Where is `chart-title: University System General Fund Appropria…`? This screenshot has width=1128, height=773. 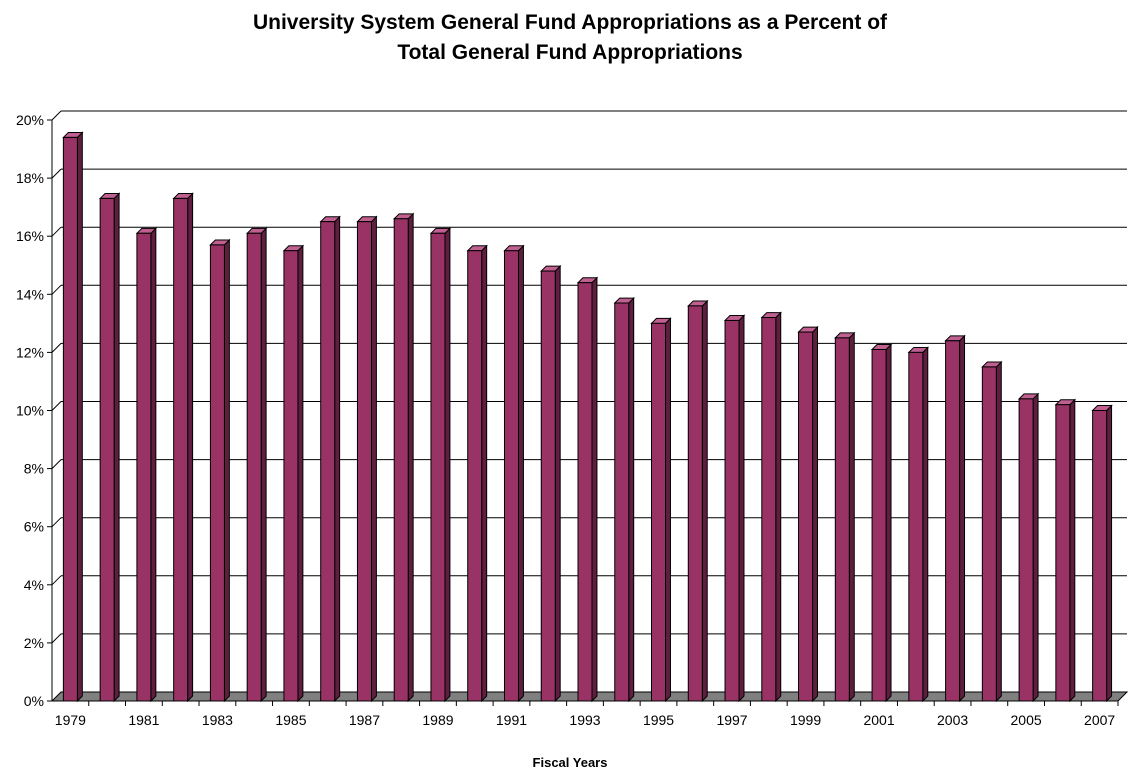 chart-title: University System General Fund Appropria… is located at coordinates (564, 38).